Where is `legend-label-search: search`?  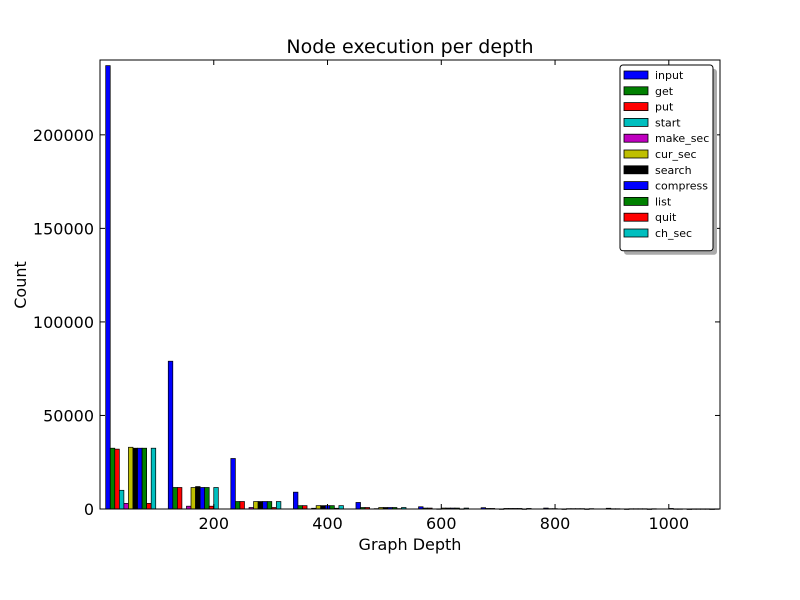
legend-label-search: search is located at coordinates (673, 170).